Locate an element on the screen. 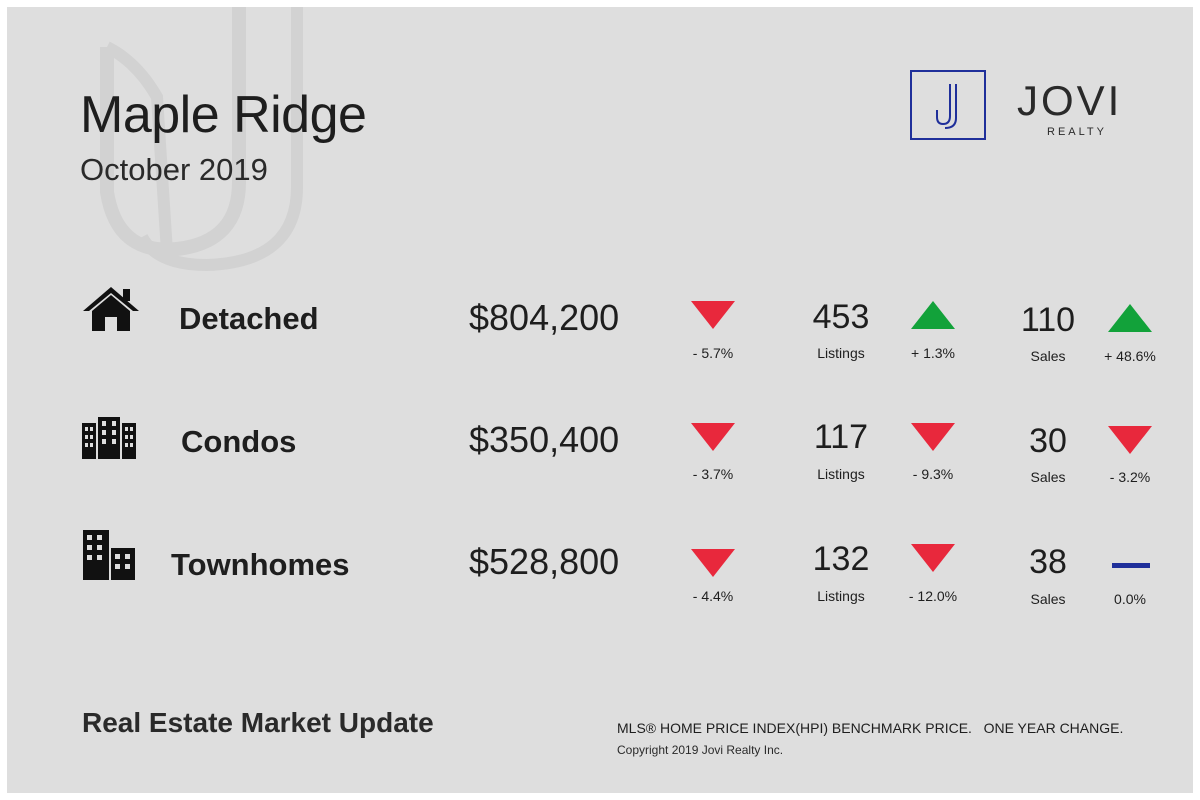 The image size is (1200, 800). j-watermark-icon is located at coordinates (201, 139).